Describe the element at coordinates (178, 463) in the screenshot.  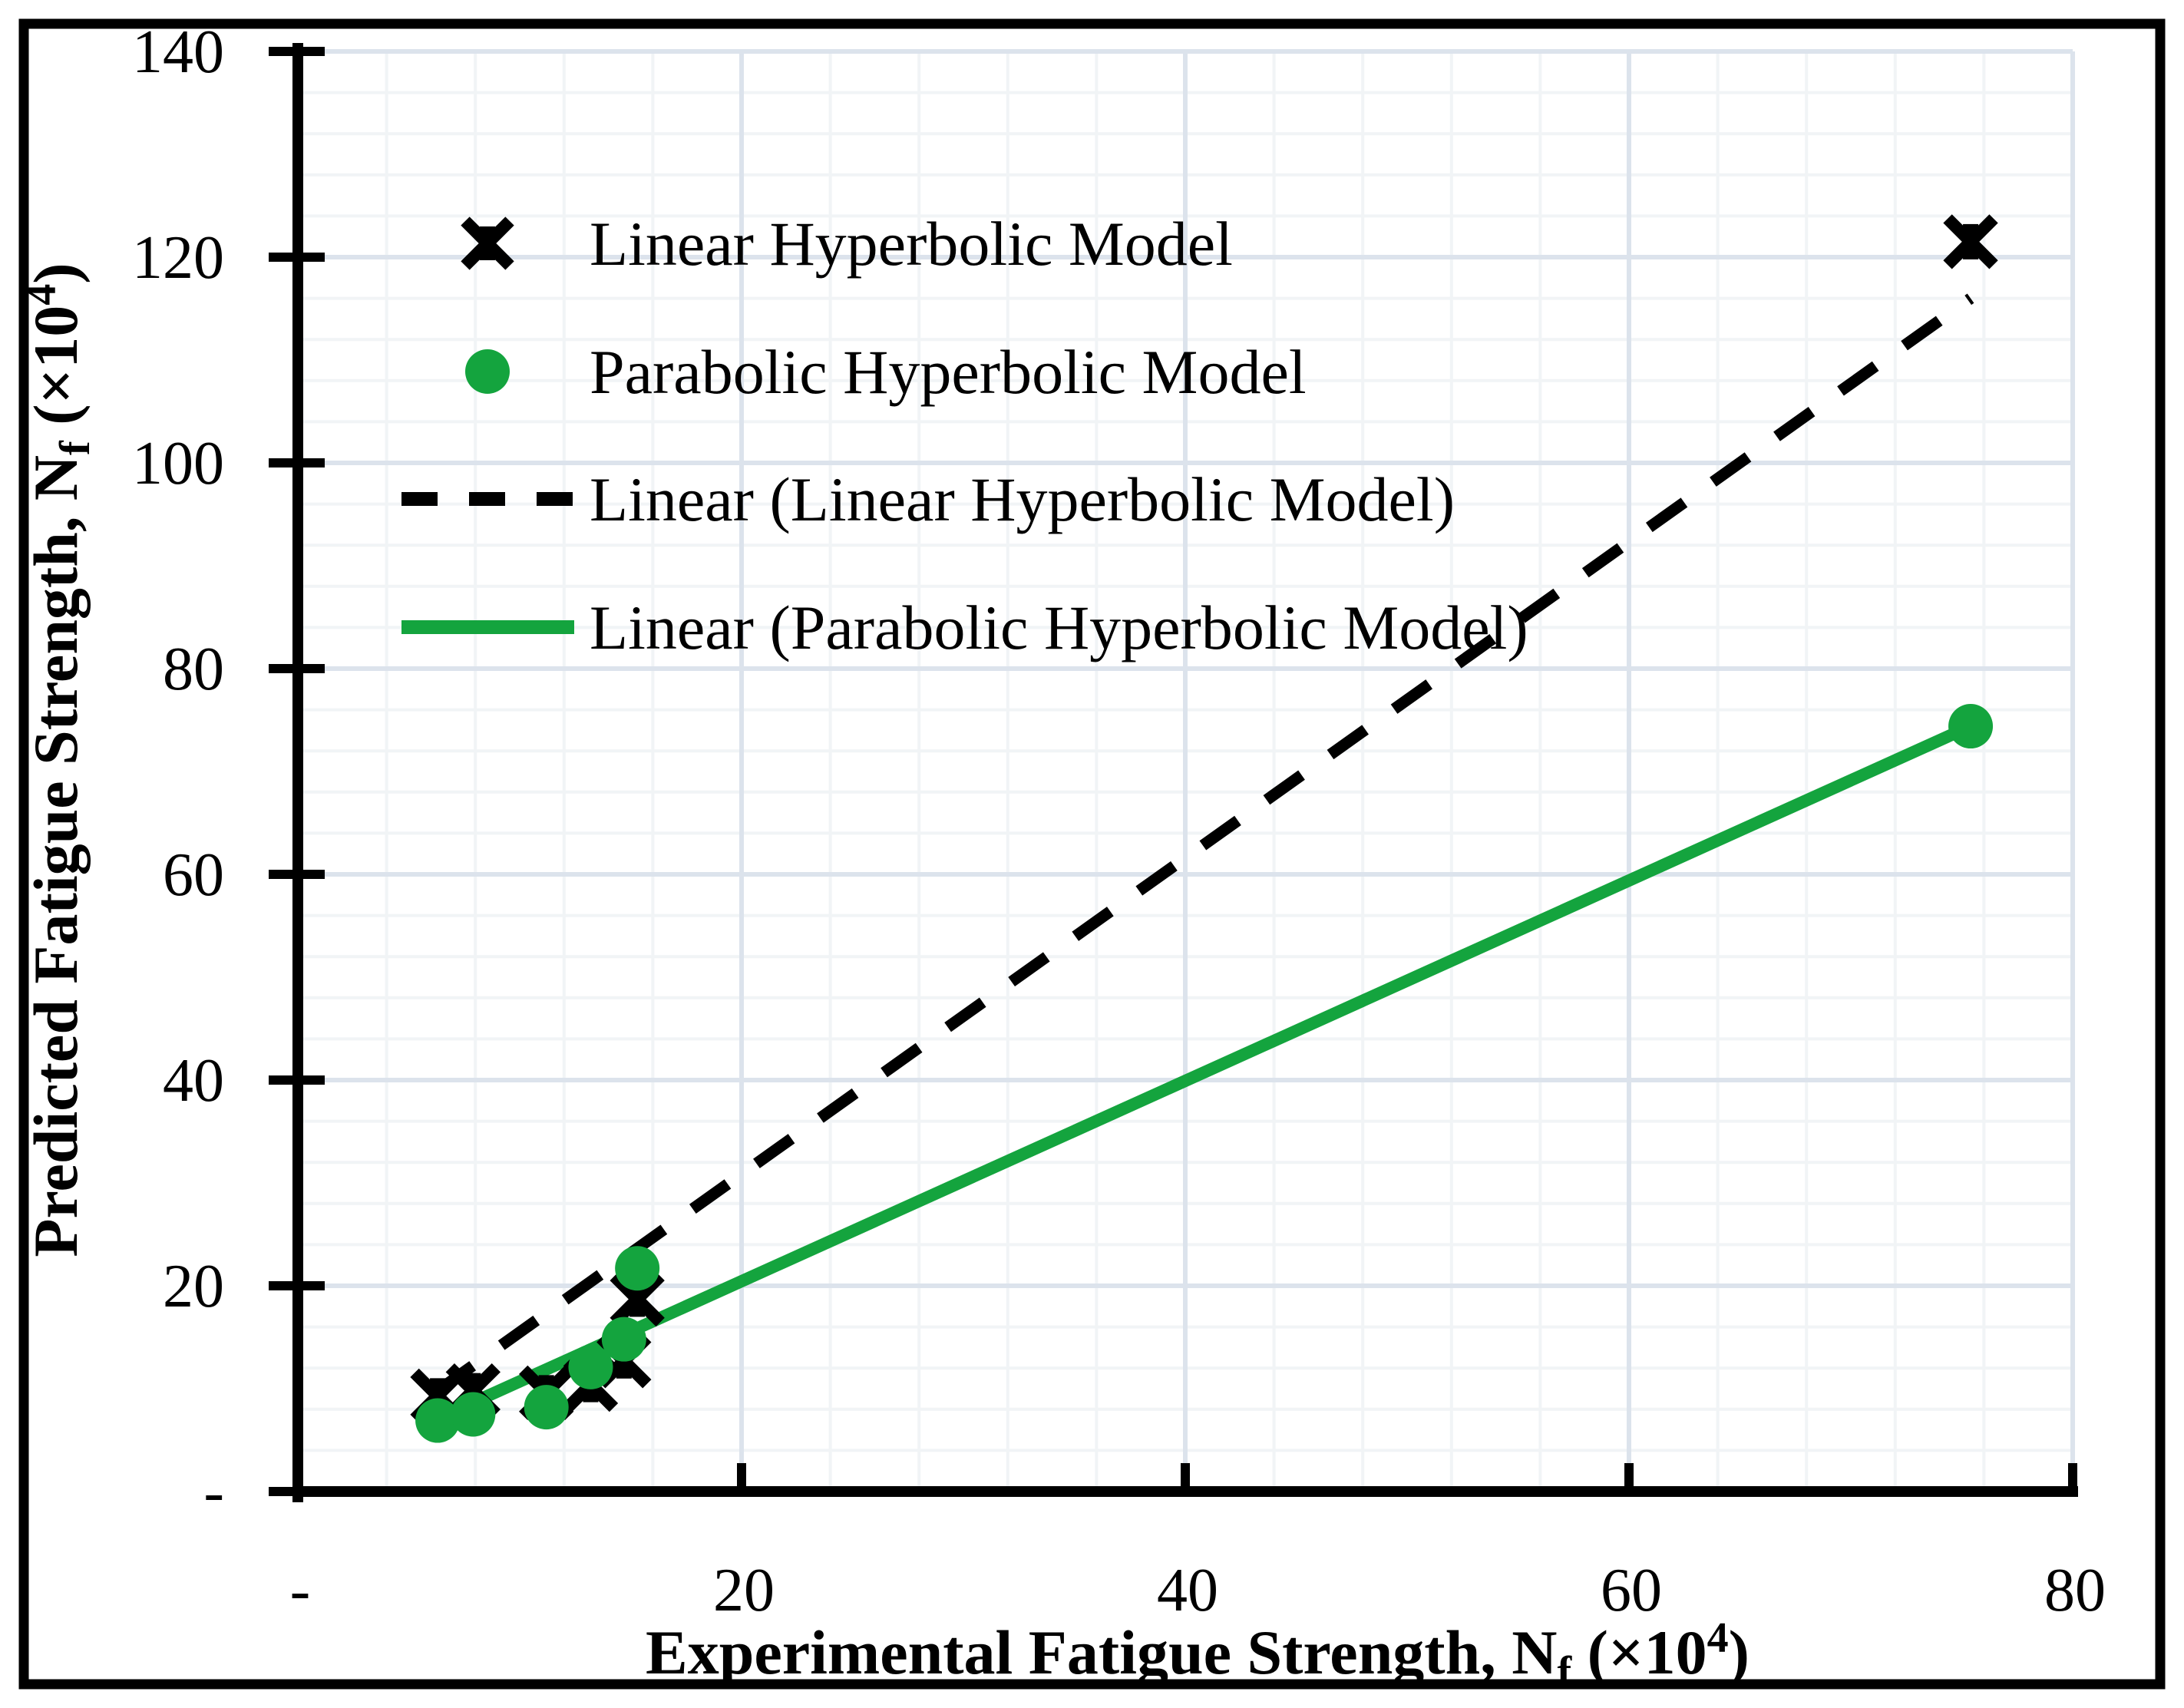
I see `y-tick-label: 100` at that location.